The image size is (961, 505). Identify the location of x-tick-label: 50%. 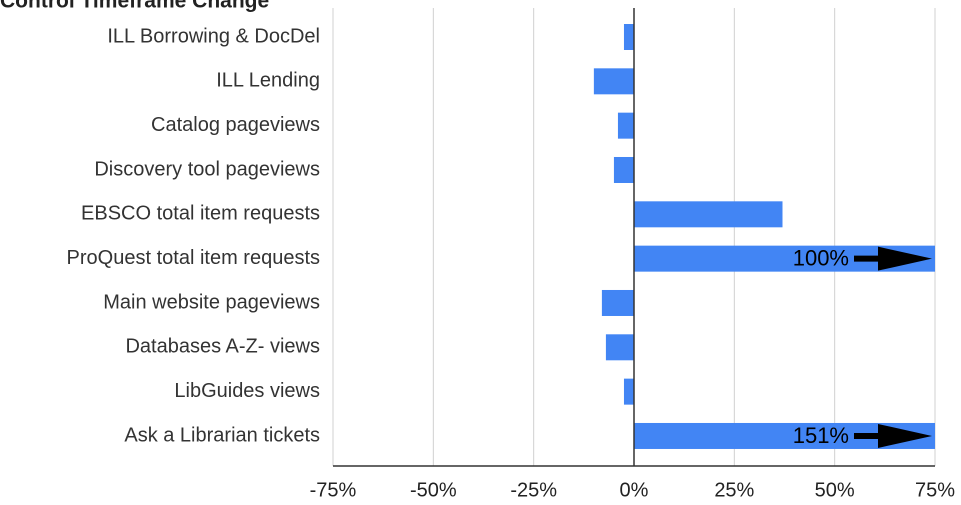
(835, 490).